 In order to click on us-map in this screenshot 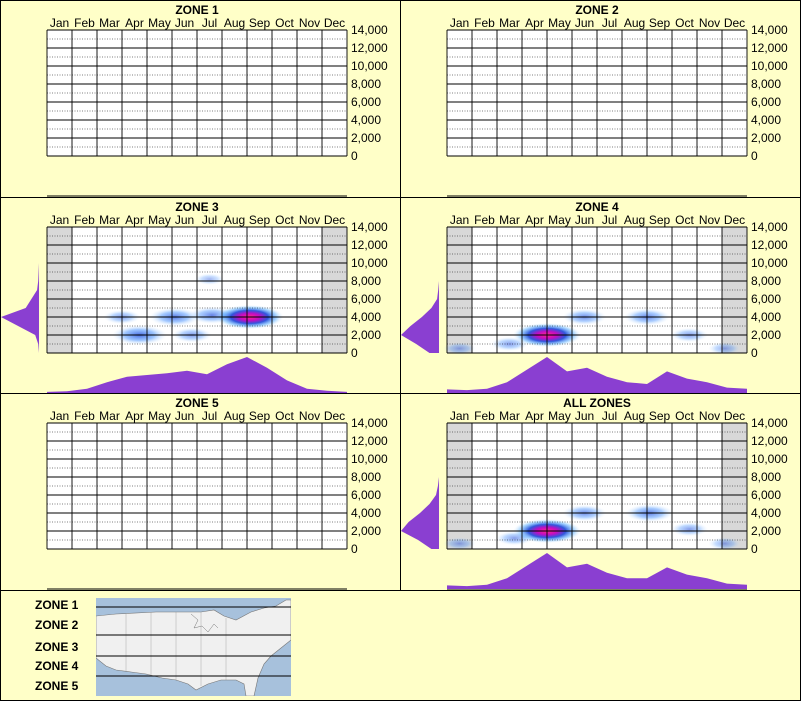, I will do `click(193, 647)`.